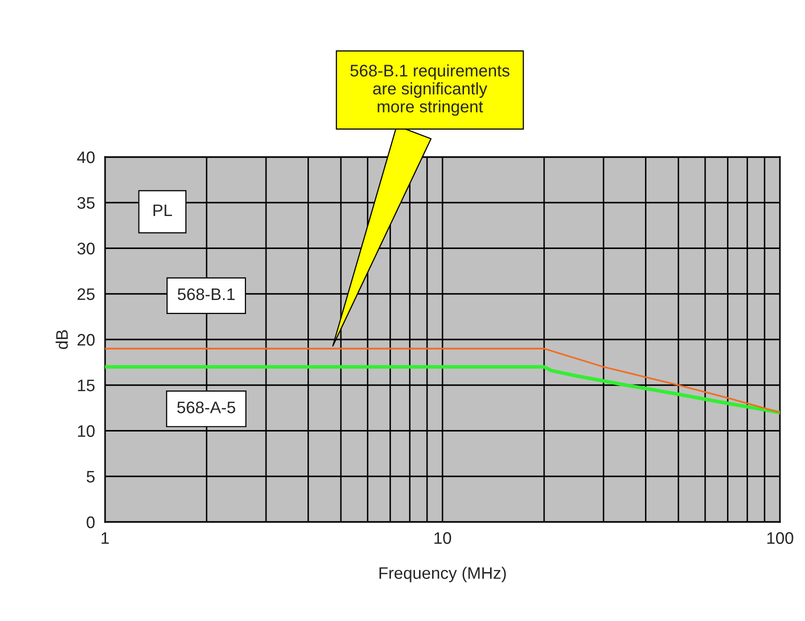  I want to click on x-axis-title: Frequency (MHz), so click(443, 574).